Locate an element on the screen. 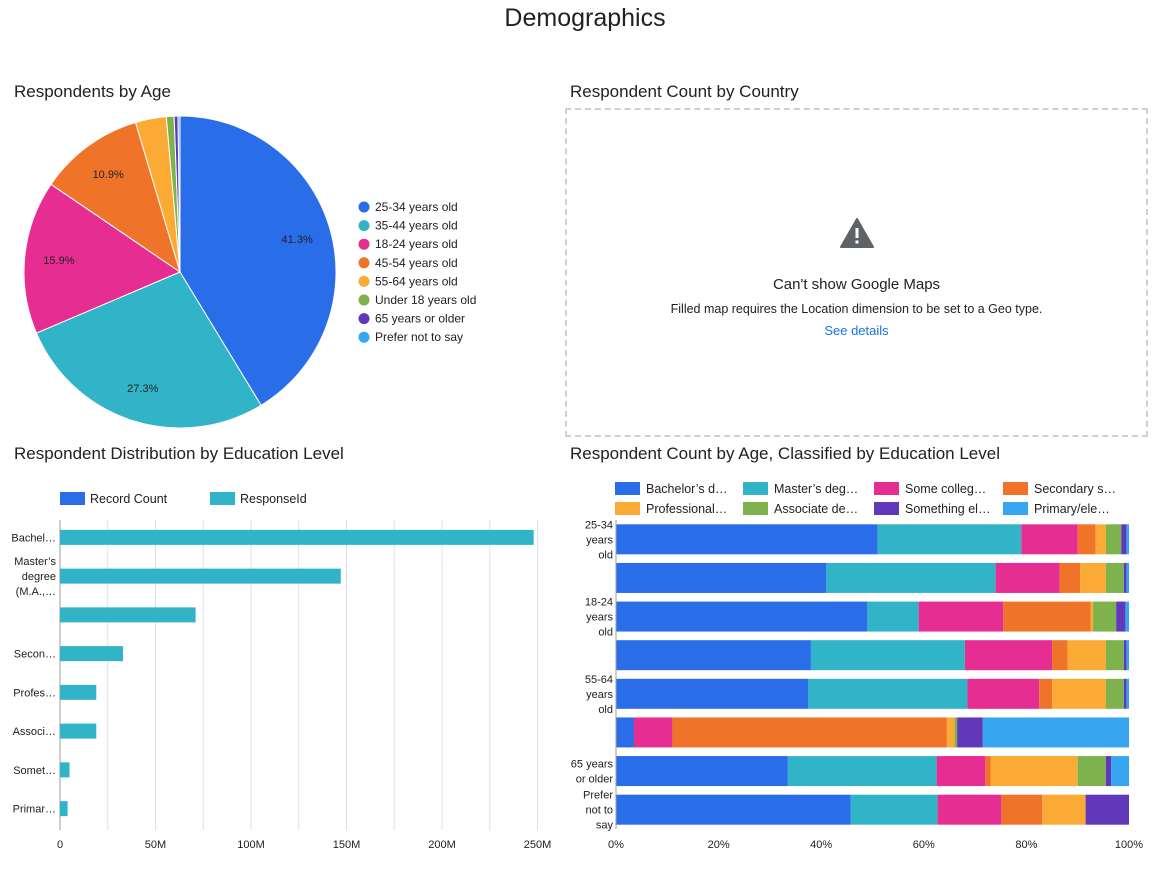 The height and width of the screenshot is (876, 1170). y-category-label: 65 years or older is located at coordinates (592, 772).